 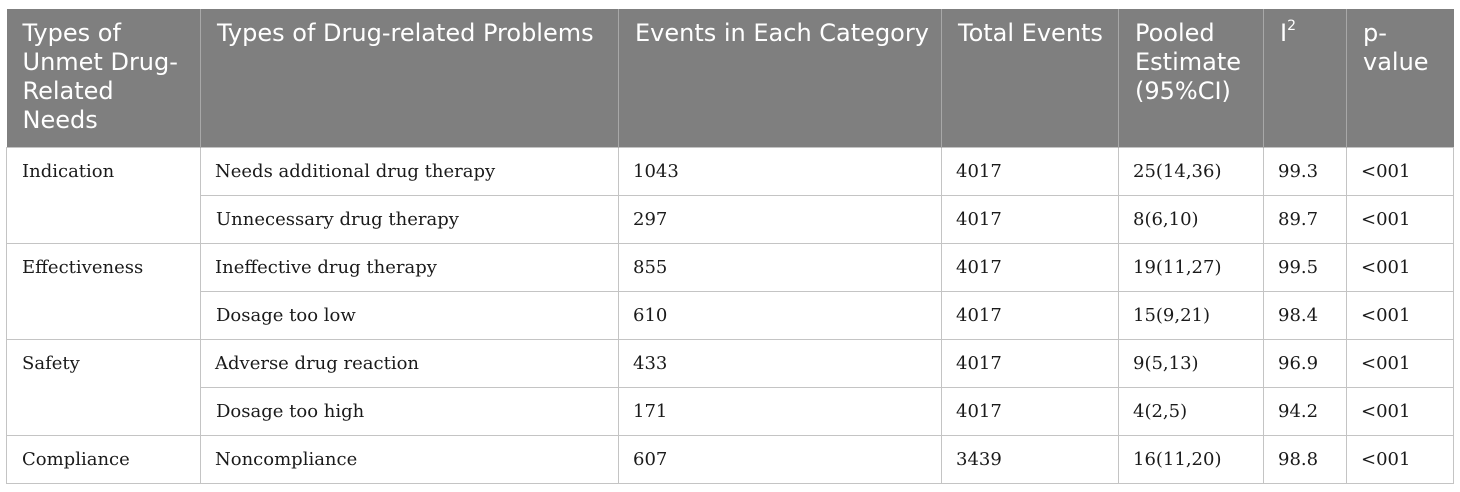 What do you see at coordinates (1191, 267) in the screenshot?
I see `estimate-cell: 19(11,27)` at bounding box center [1191, 267].